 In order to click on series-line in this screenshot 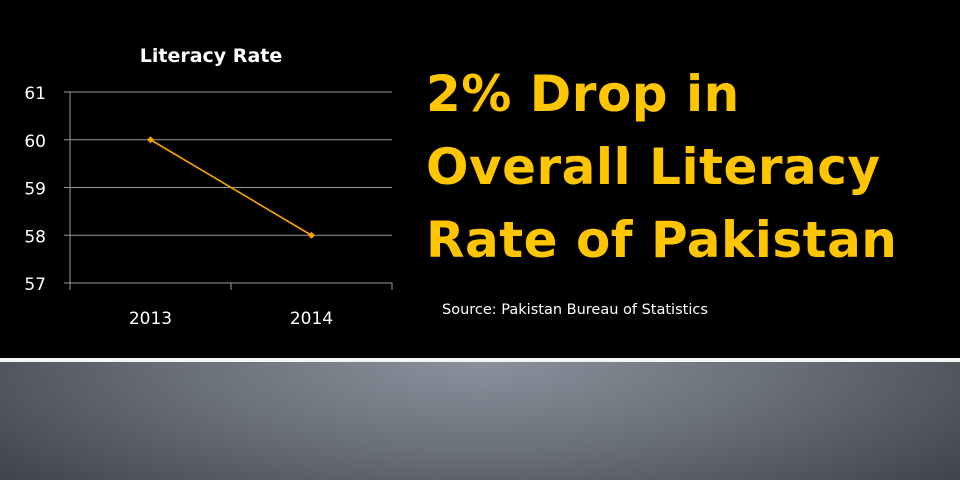, I will do `click(231, 187)`.